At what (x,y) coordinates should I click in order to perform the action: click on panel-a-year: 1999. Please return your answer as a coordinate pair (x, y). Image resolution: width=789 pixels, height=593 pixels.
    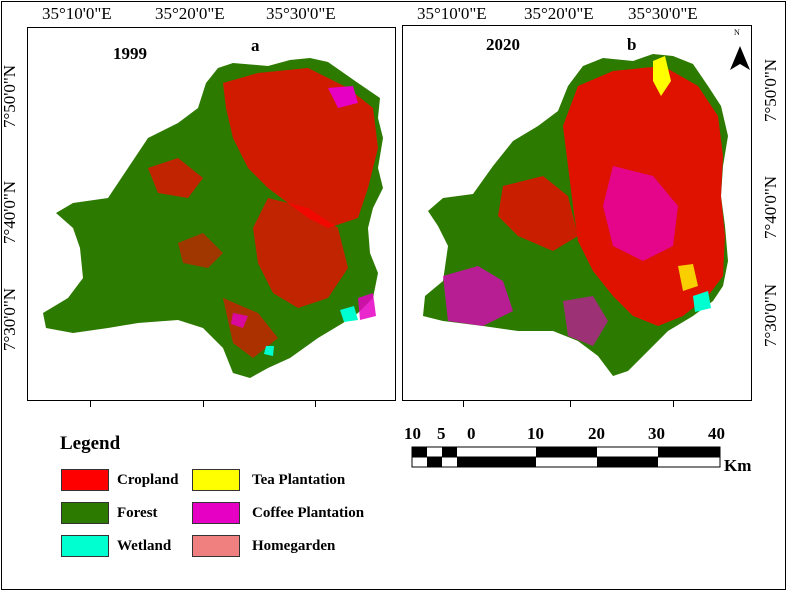
    Looking at the image, I should click on (130, 53).